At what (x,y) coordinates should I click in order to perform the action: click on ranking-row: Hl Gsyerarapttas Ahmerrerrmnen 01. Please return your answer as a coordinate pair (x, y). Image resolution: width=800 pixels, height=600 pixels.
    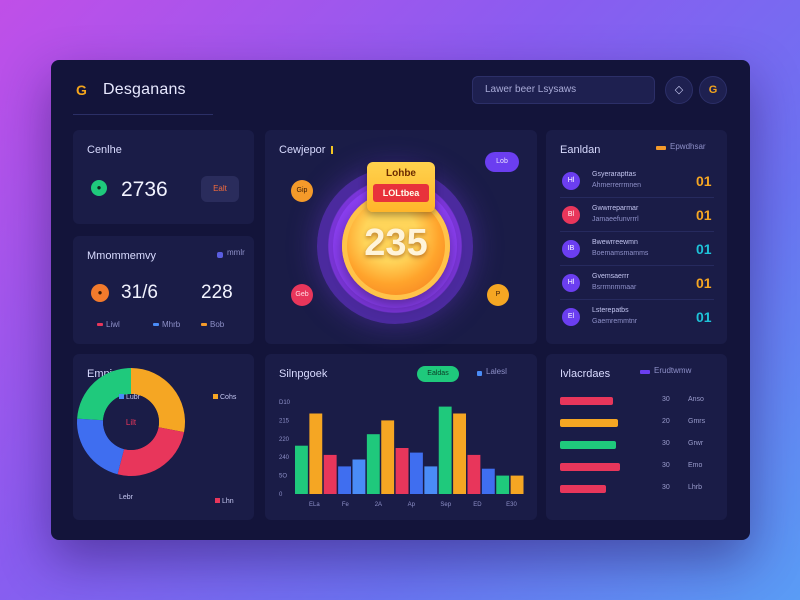
    Looking at the image, I should click on (637, 181).